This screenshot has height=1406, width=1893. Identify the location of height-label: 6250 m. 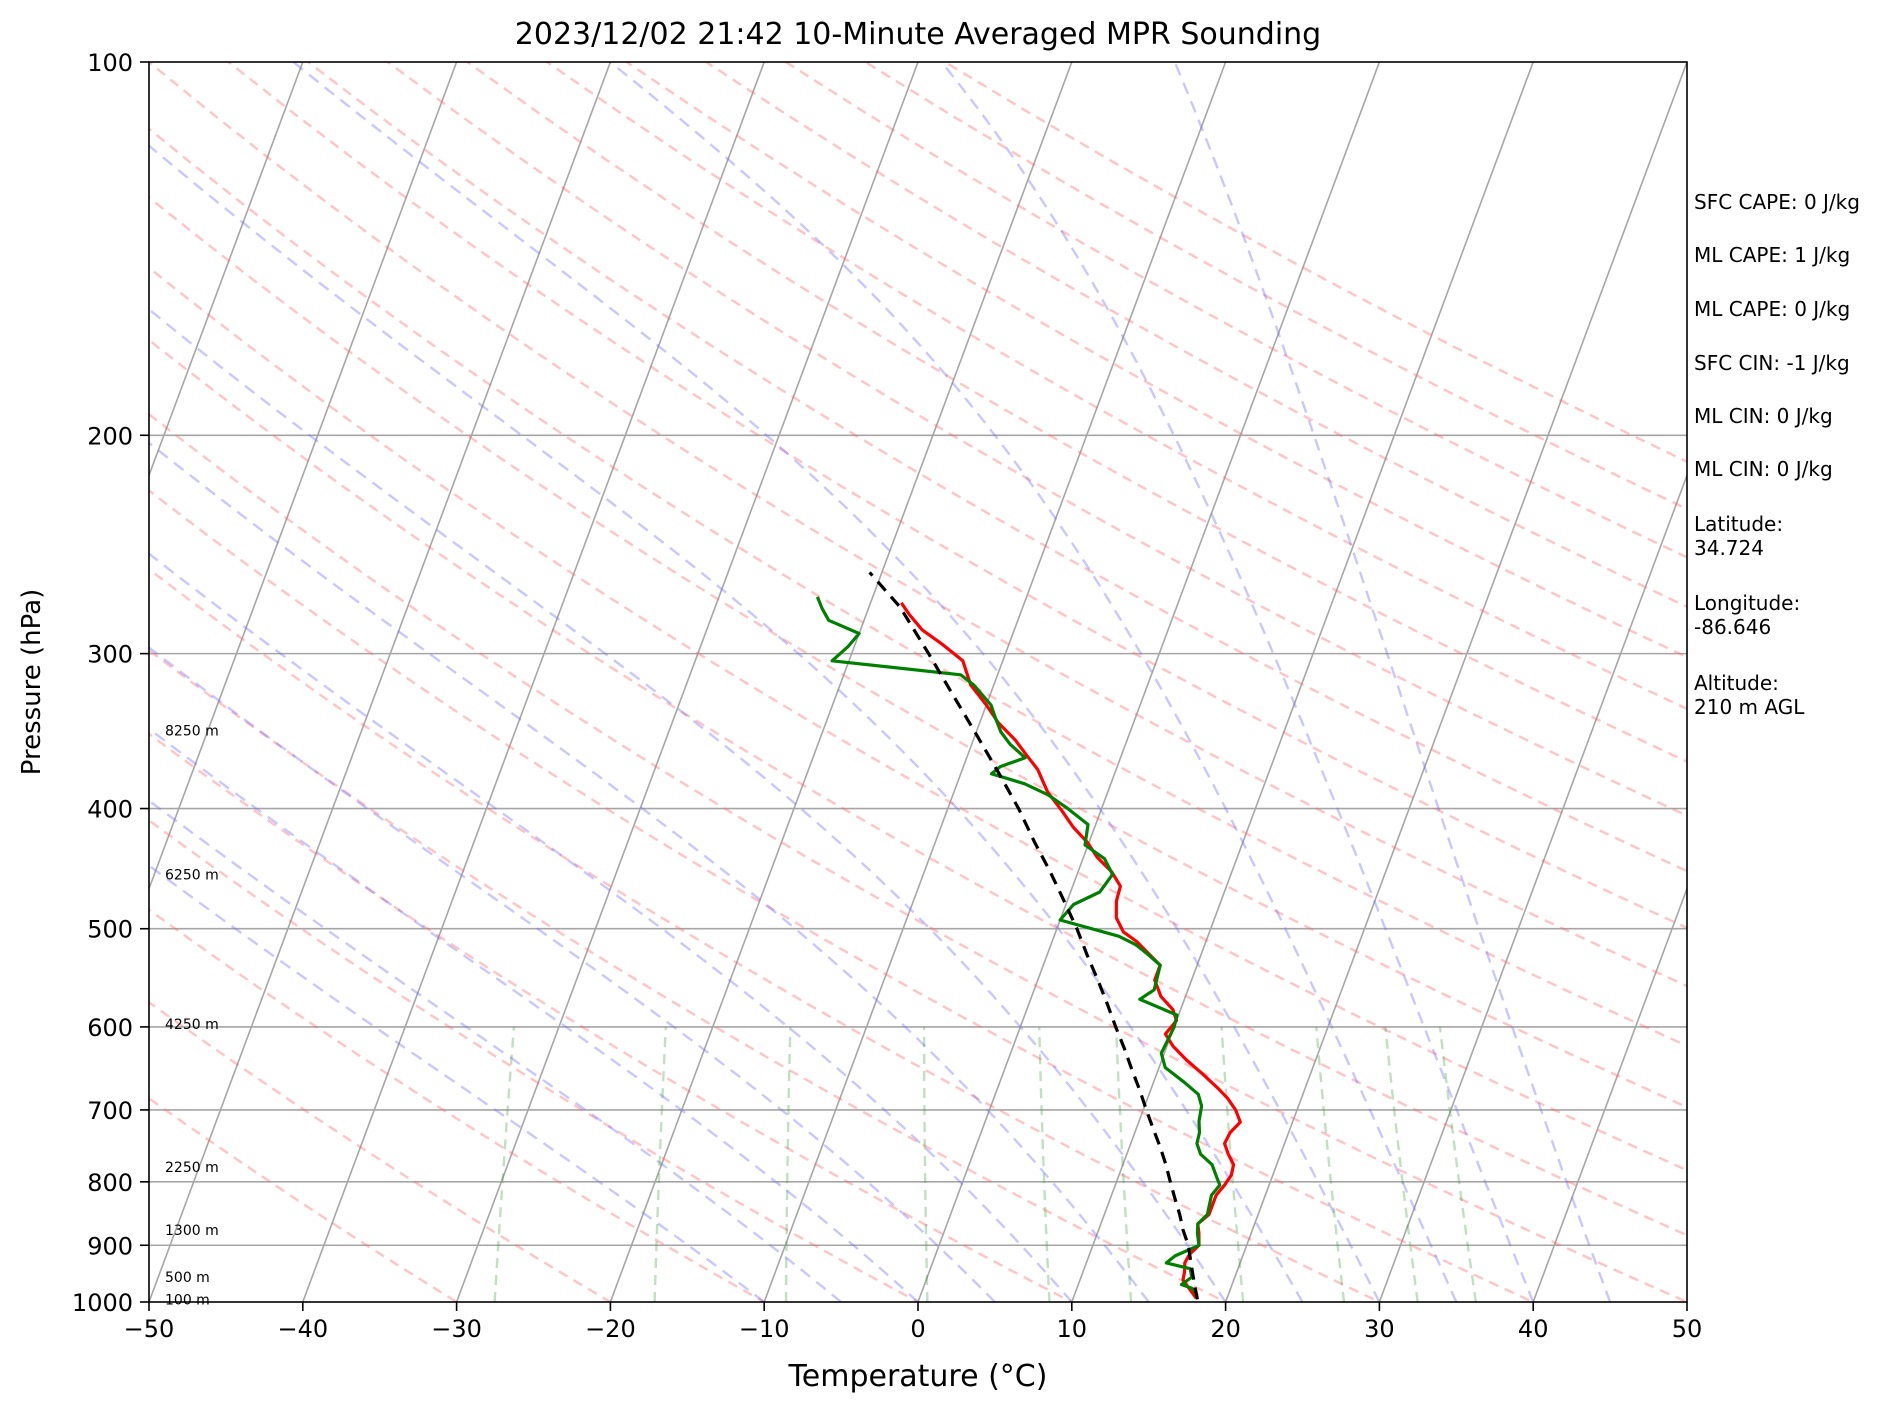
(192, 875).